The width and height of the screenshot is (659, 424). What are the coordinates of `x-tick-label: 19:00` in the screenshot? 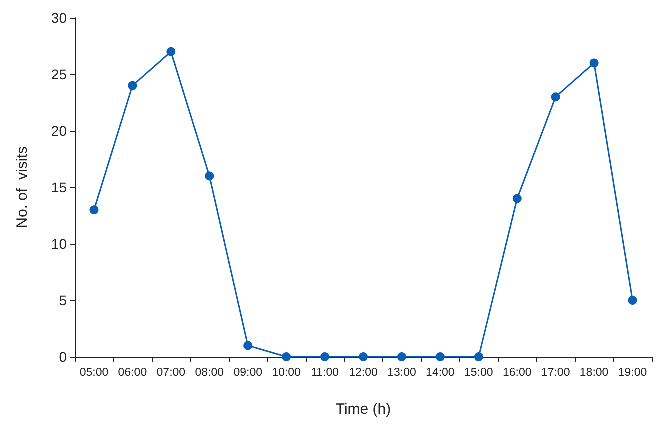 It's located at (633, 373).